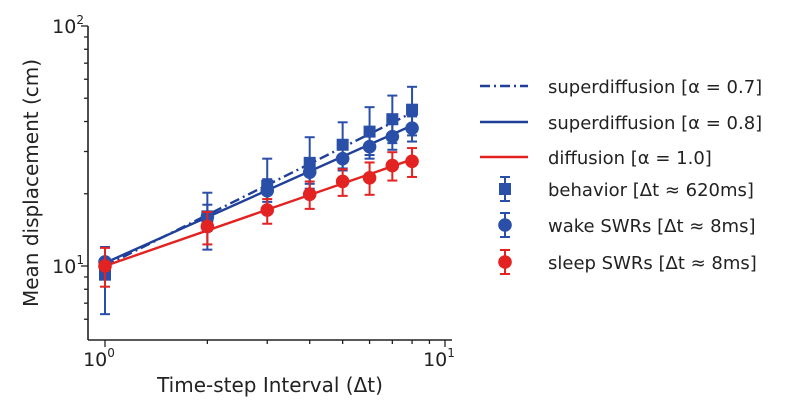 The width and height of the screenshot is (800, 412). I want to click on legend-label: wake SWRs [Δt ≈ 8ms], so click(651, 226).